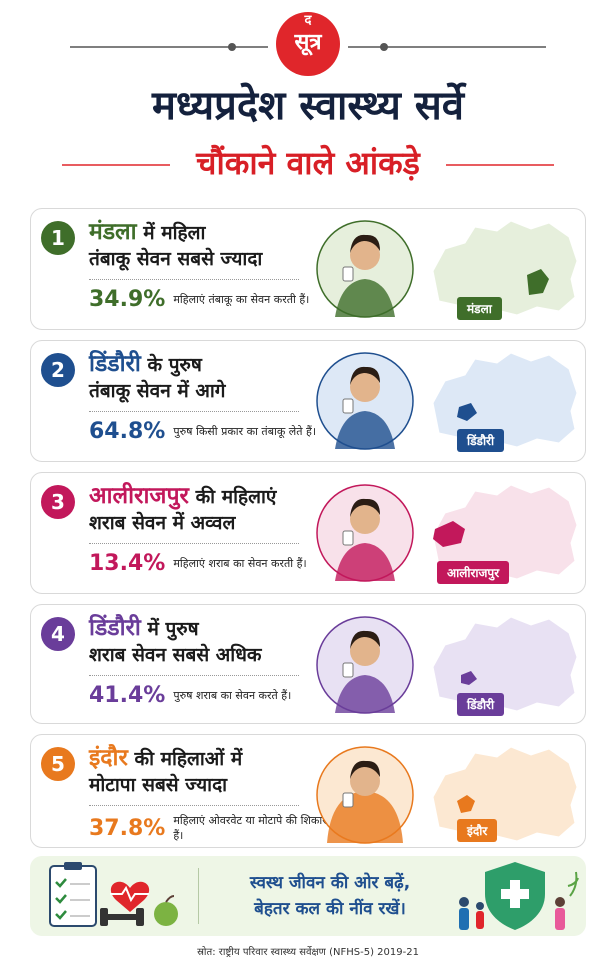  I want to click on card-number: 2, so click(58, 370).